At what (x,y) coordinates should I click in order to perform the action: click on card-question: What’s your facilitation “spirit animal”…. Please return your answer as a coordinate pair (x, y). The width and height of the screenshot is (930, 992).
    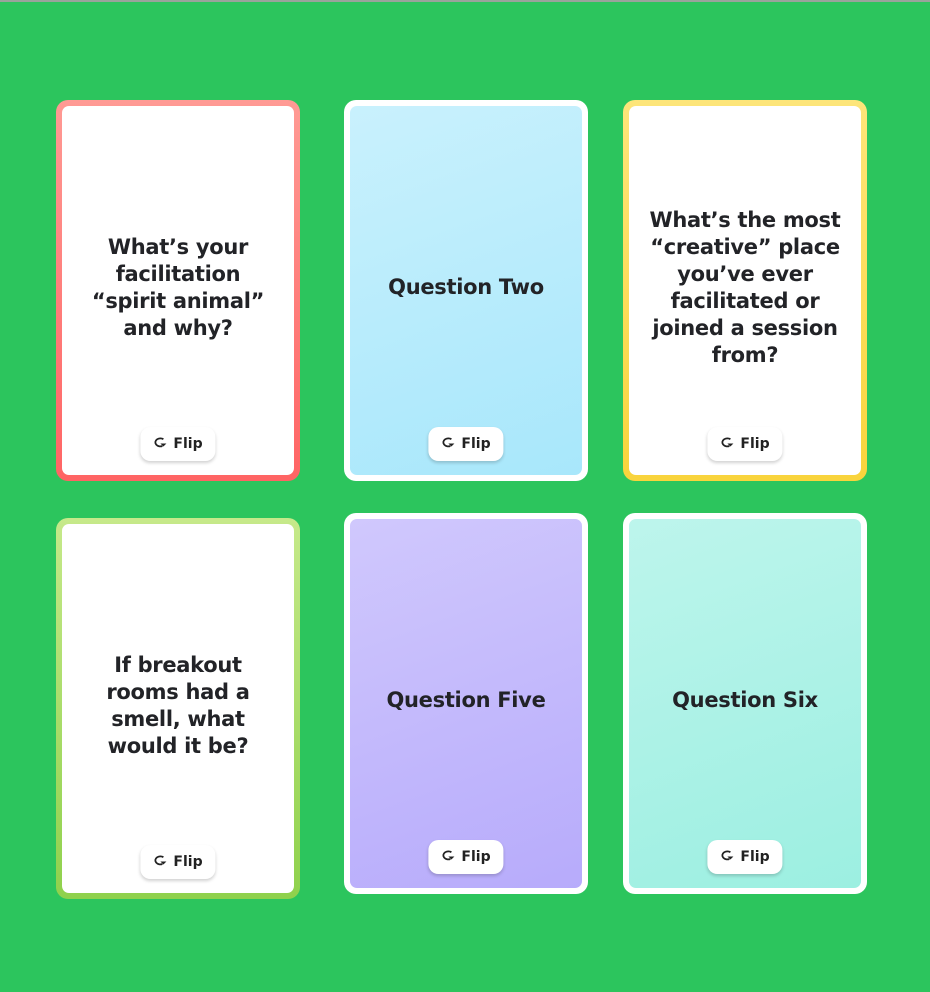
    Looking at the image, I should click on (178, 287).